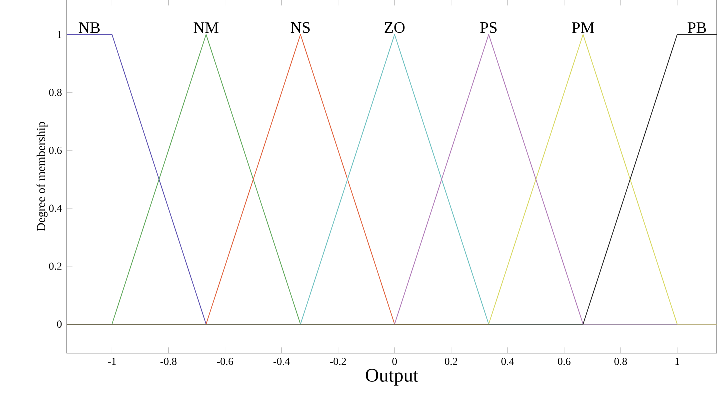  Describe the element at coordinates (55, 208) in the screenshot. I see `y-tick-label: 0.4` at that location.